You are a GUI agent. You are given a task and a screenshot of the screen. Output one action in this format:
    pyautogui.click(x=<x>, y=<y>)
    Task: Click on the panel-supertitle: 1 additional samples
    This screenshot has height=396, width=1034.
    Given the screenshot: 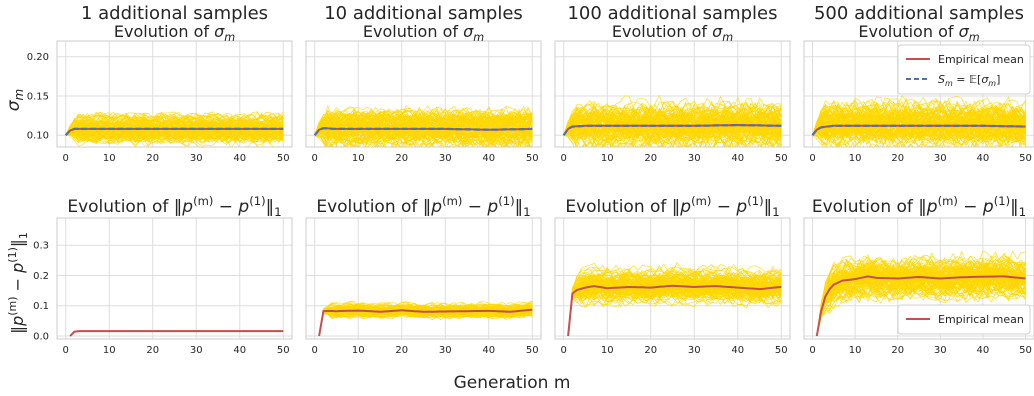 What is the action you would take?
    pyautogui.click(x=174, y=13)
    